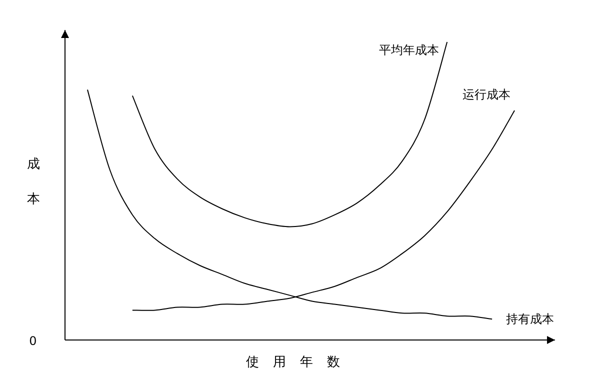 This screenshot has width=591, height=382. I want to click on text: 0, so click(33, 341).